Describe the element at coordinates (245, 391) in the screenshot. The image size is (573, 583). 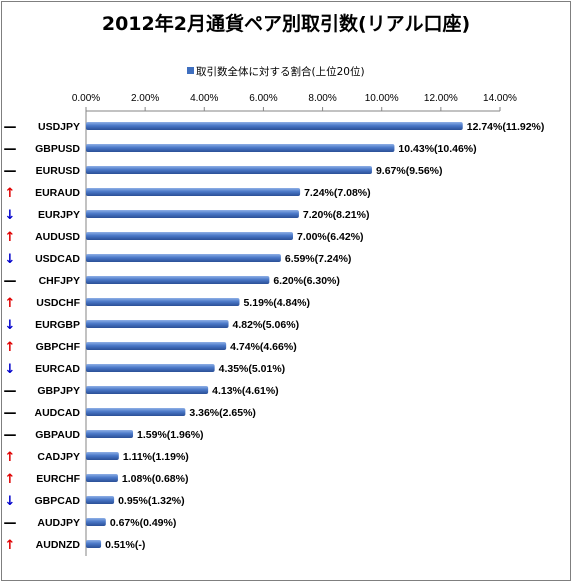
I see `data-label-gbpjpy: 4.13%(4.61%)` at that location.